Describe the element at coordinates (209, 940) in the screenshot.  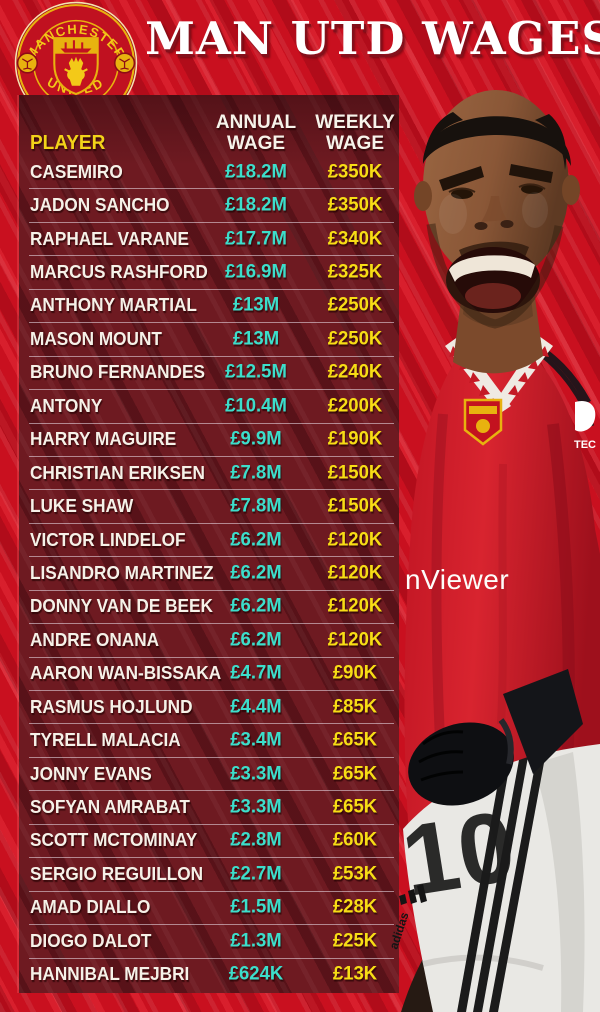
I see `table-row: DIOGO DALOT £1.3M £25K` at that location.